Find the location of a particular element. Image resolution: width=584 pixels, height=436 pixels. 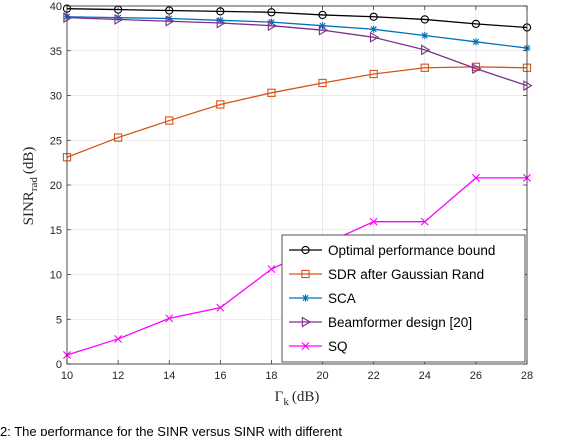

x-tick-label: 14 is located at coordinates (169, 376).